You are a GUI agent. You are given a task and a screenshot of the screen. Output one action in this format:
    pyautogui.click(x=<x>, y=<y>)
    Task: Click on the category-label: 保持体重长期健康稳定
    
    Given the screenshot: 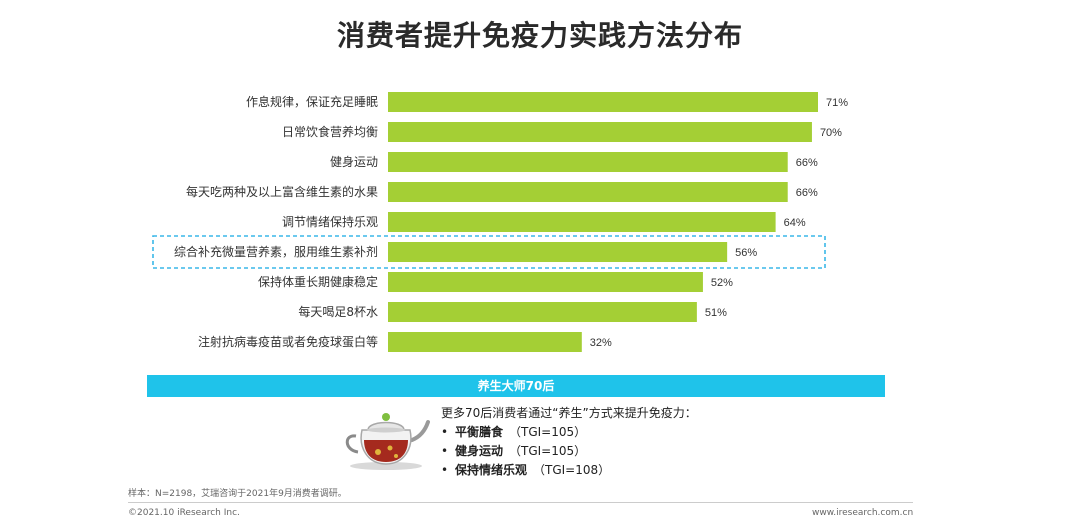 What is the action you would take?
    pyautogui.click(x=318, y=281)
    